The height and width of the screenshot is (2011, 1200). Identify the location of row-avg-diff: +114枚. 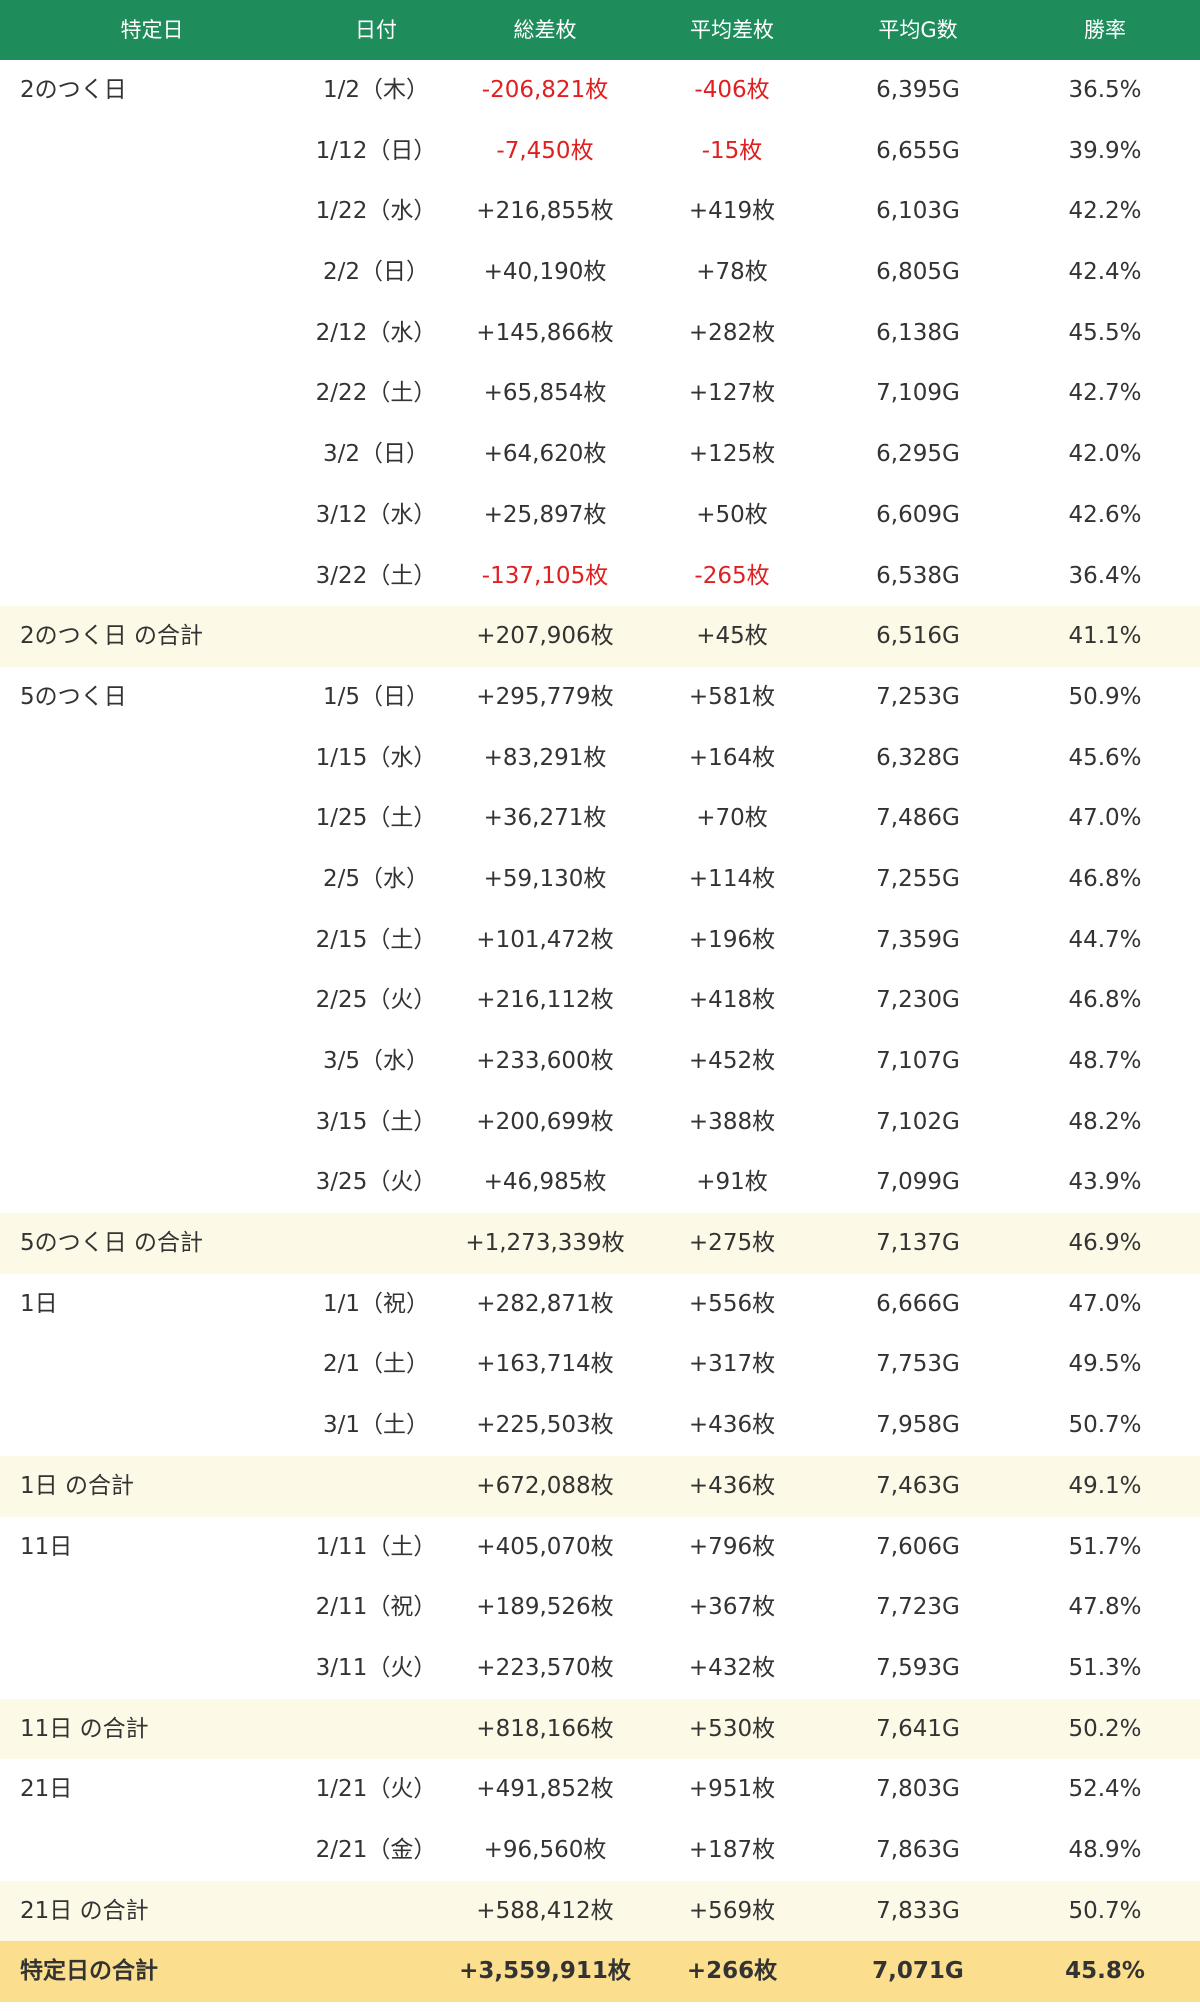
(732, 878).